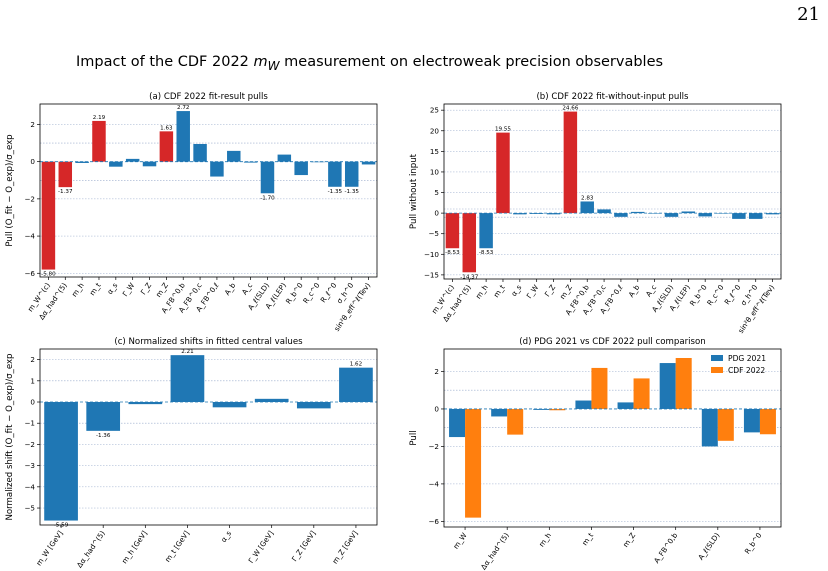 Image resolution: width=828 pixels, height=571 pixels. Describe the element at coordinates (612, 97) in the screenshot. I see `chart-title: (b) CDF 2022 fit-without-input pulls` at that location.